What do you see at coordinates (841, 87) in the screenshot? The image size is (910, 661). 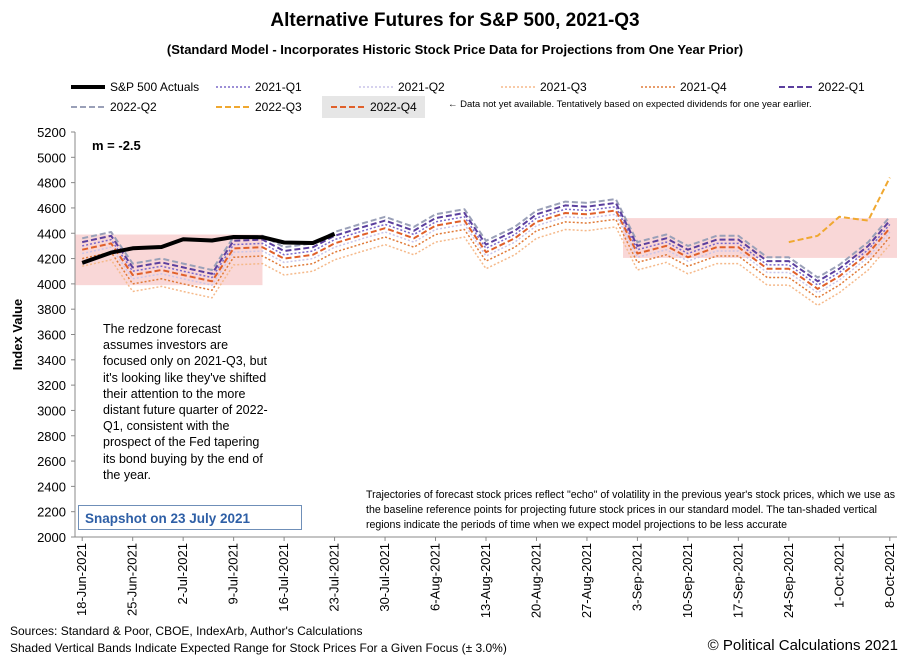 I see `legend-label: 2022-Q1` at bounding box center [841, 87].